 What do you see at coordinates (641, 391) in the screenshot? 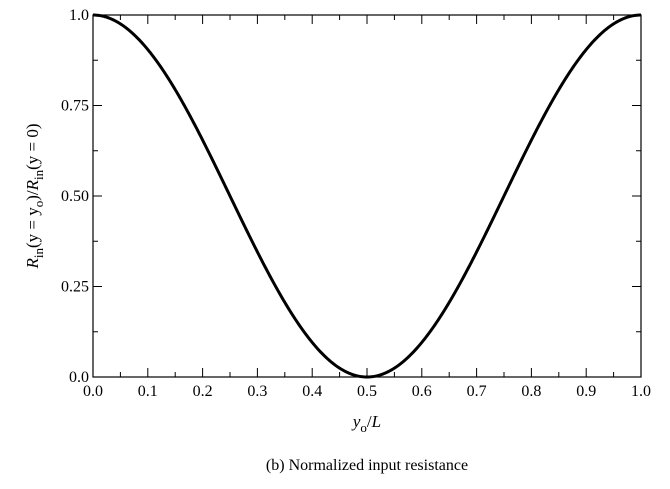
I see `x-tick-label: 1.0` at bounding box center [641, 391].